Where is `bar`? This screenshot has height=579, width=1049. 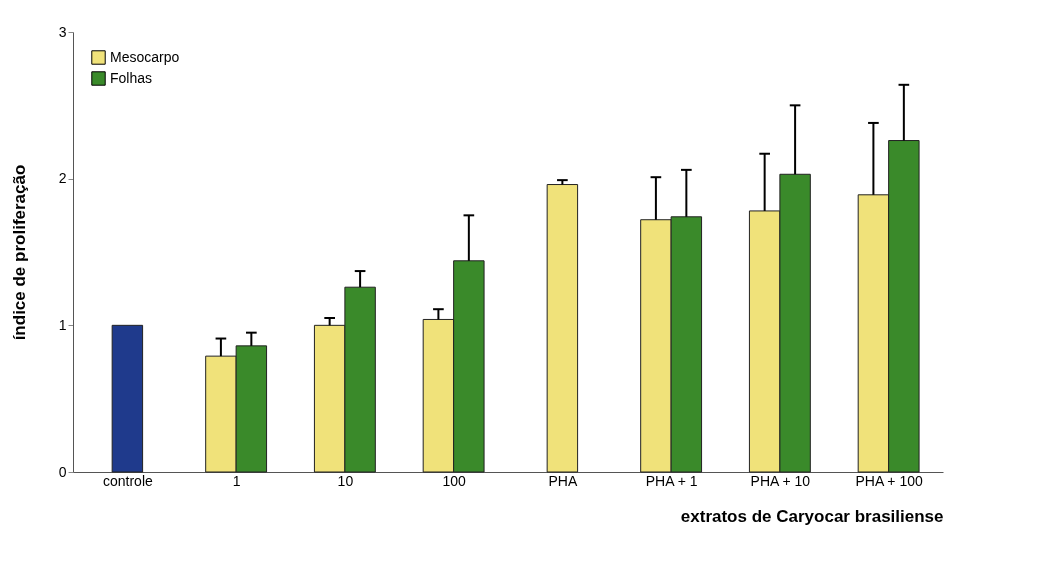 bar is located at coordinates (127, 398).